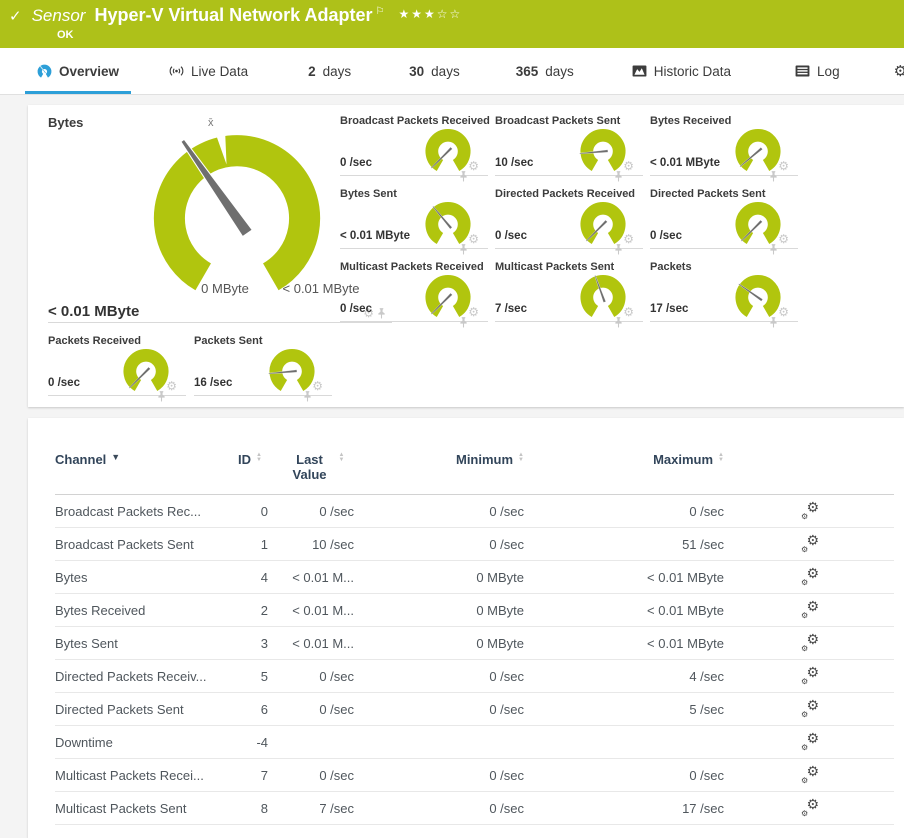 The height and width of the screenshot is (838, 904). I want to click on gauge-title: Directed Packets Sent, so click(708, 194).